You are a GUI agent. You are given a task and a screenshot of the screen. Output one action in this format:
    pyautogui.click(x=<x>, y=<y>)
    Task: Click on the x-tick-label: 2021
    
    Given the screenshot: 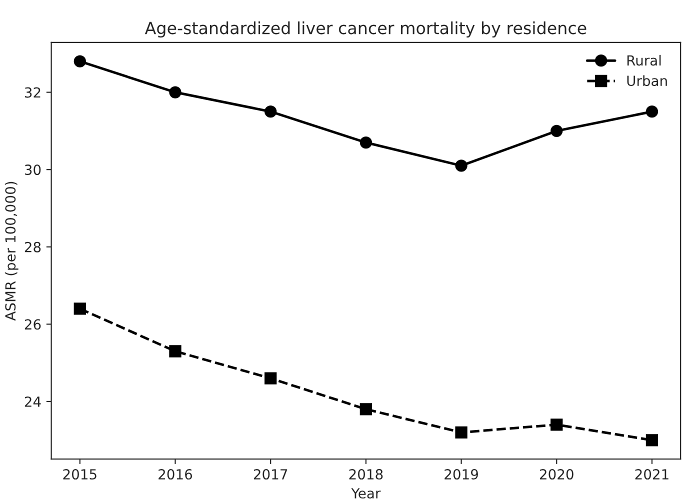 What is the action you would take?
    pyautogui.click(x=651, y=474)
    